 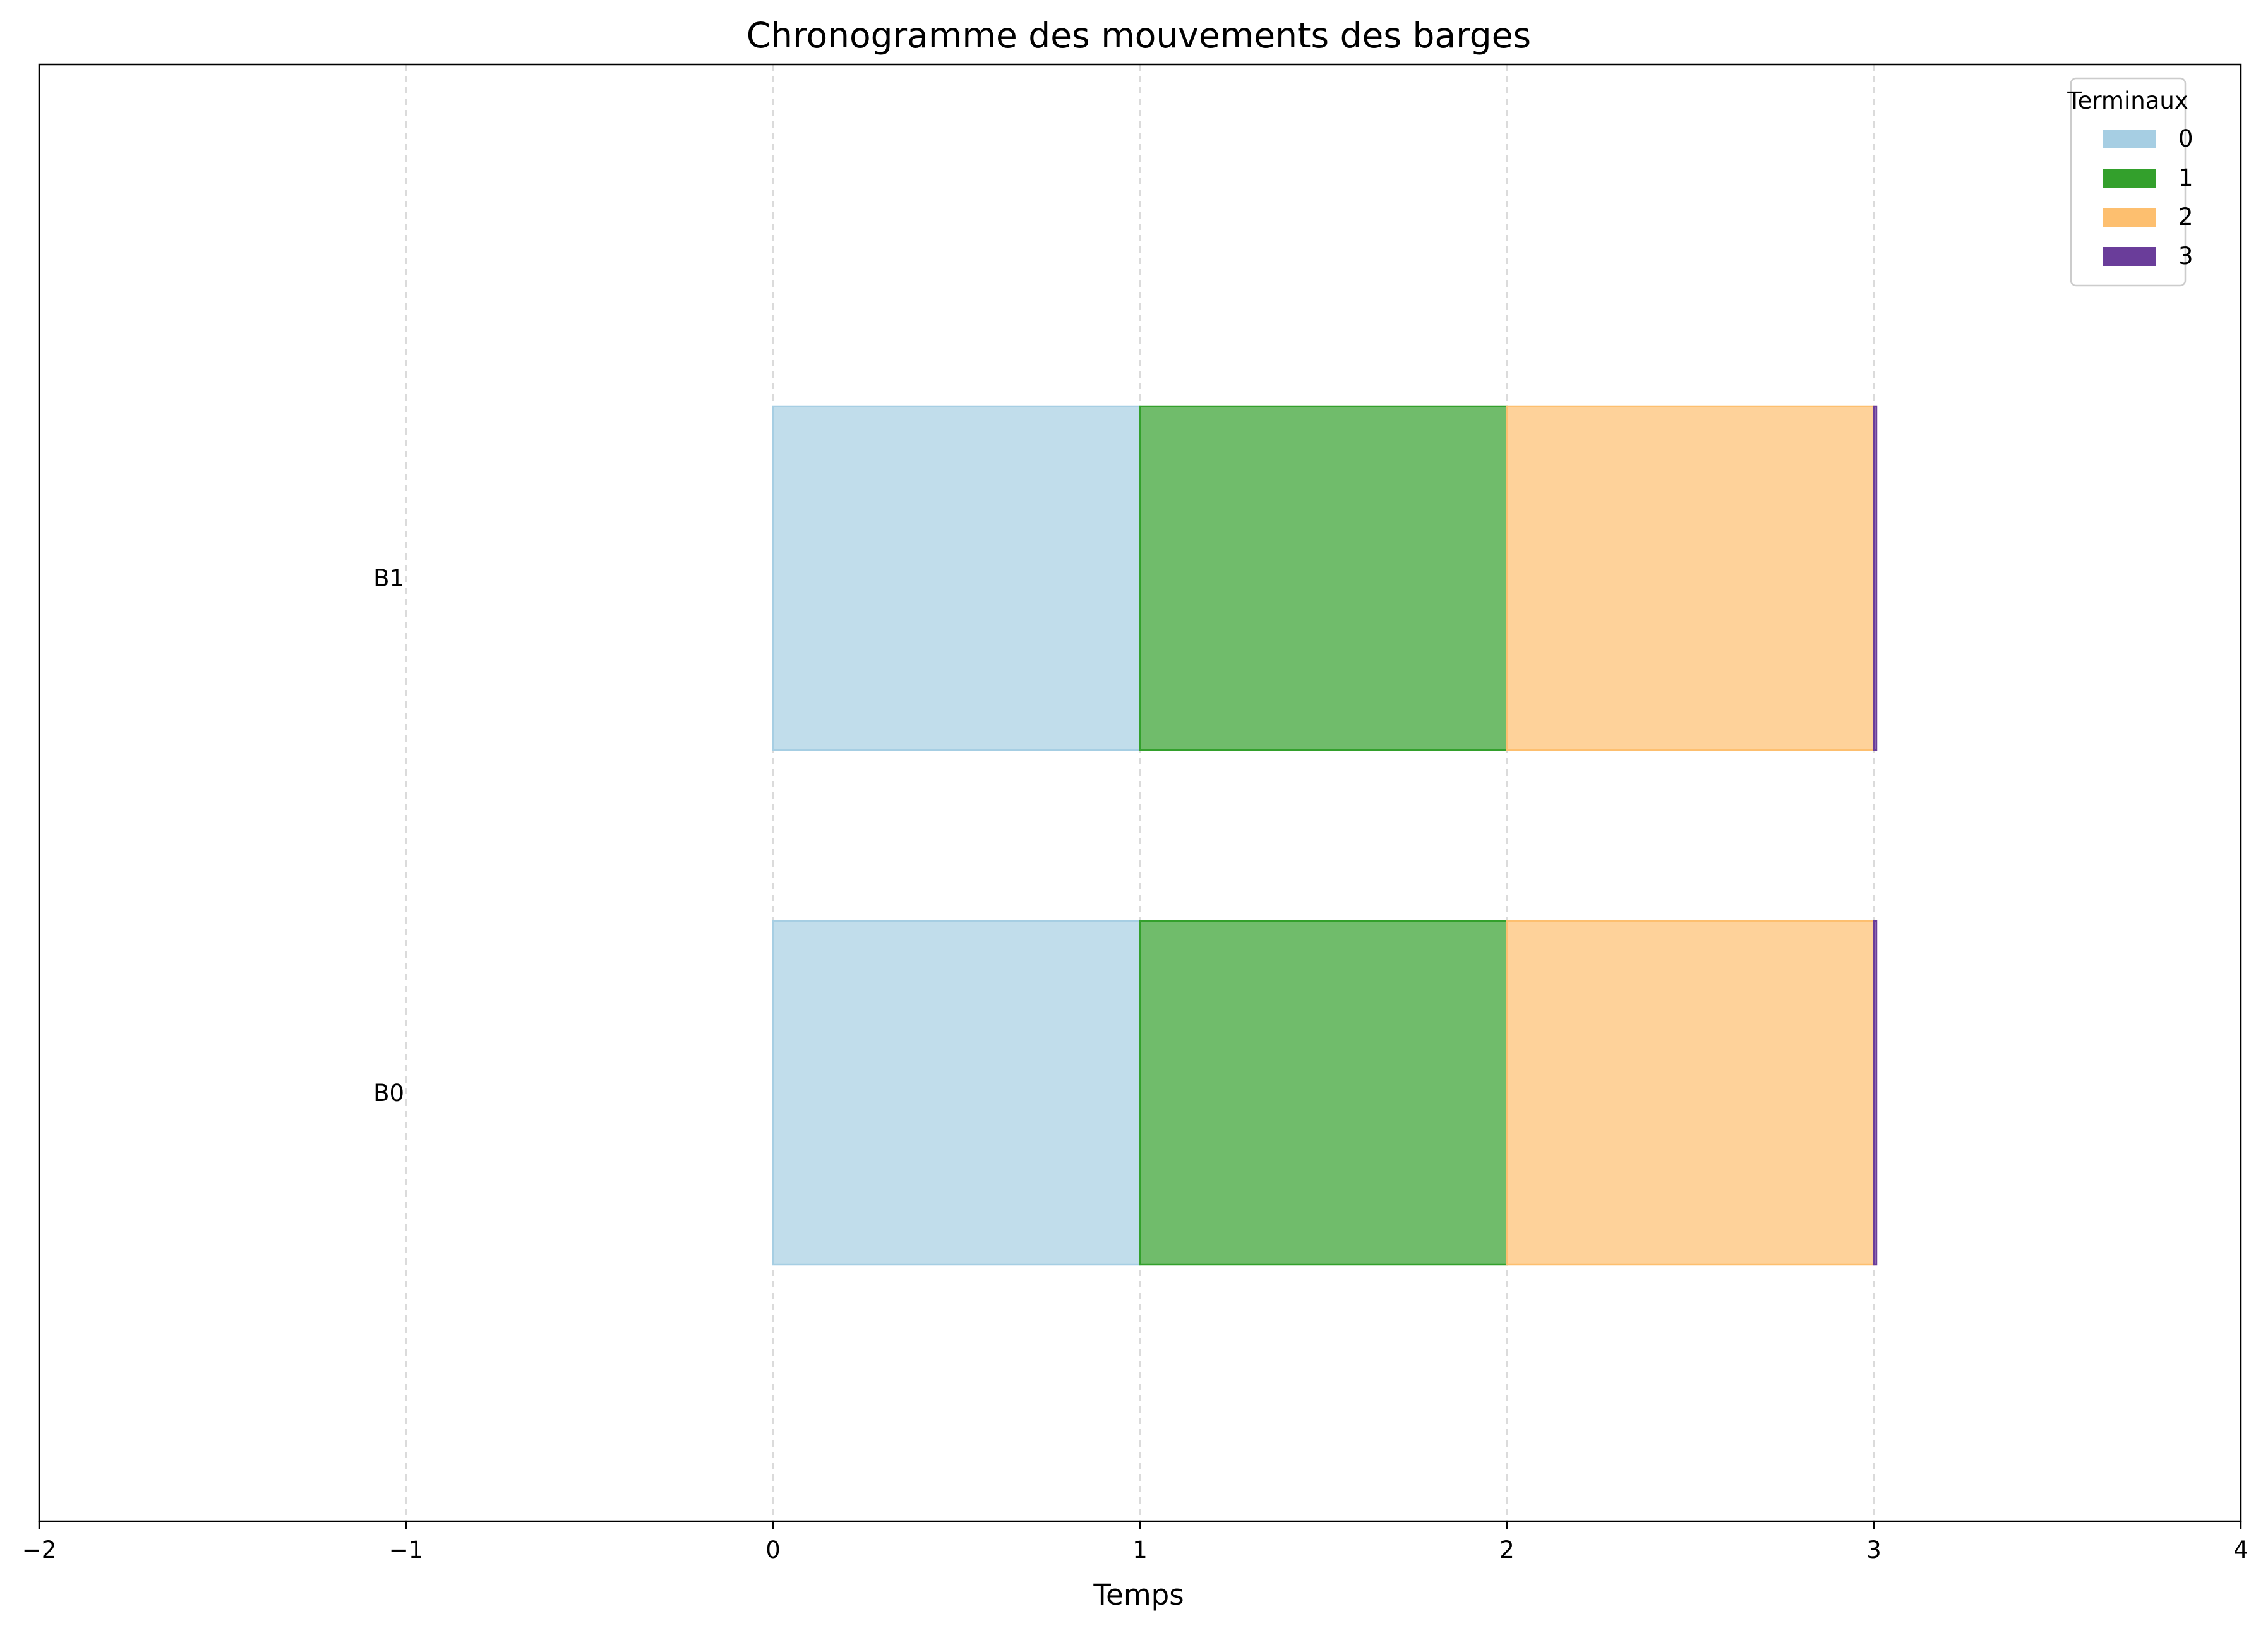 I want to click on x-tick-label: −1, so click(x=406, y=1550).